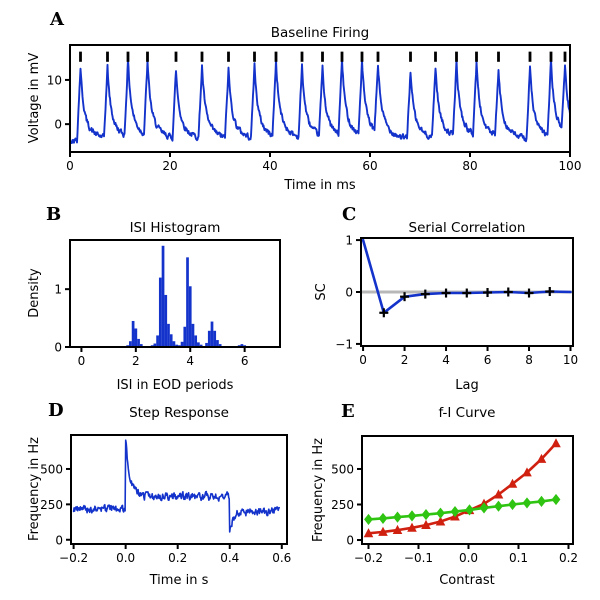 The width and height of the screenshot is (600, 600). I want to click on xtick-label: 40, so click(269, 166).